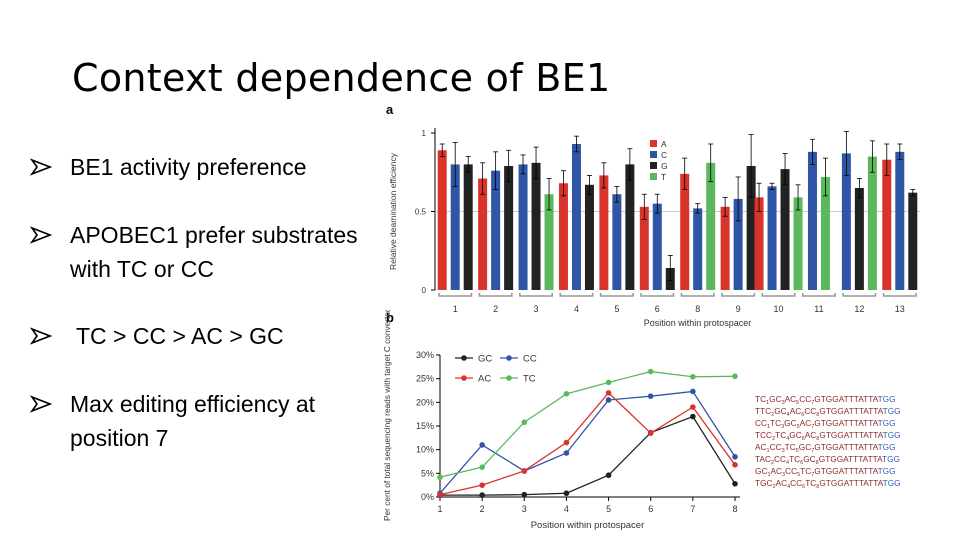 The width and height of the screenshot is (960, 540). I want to click on bullet-text: APOBEC1 prefer substrates with TC or CC, so click(214, 252).